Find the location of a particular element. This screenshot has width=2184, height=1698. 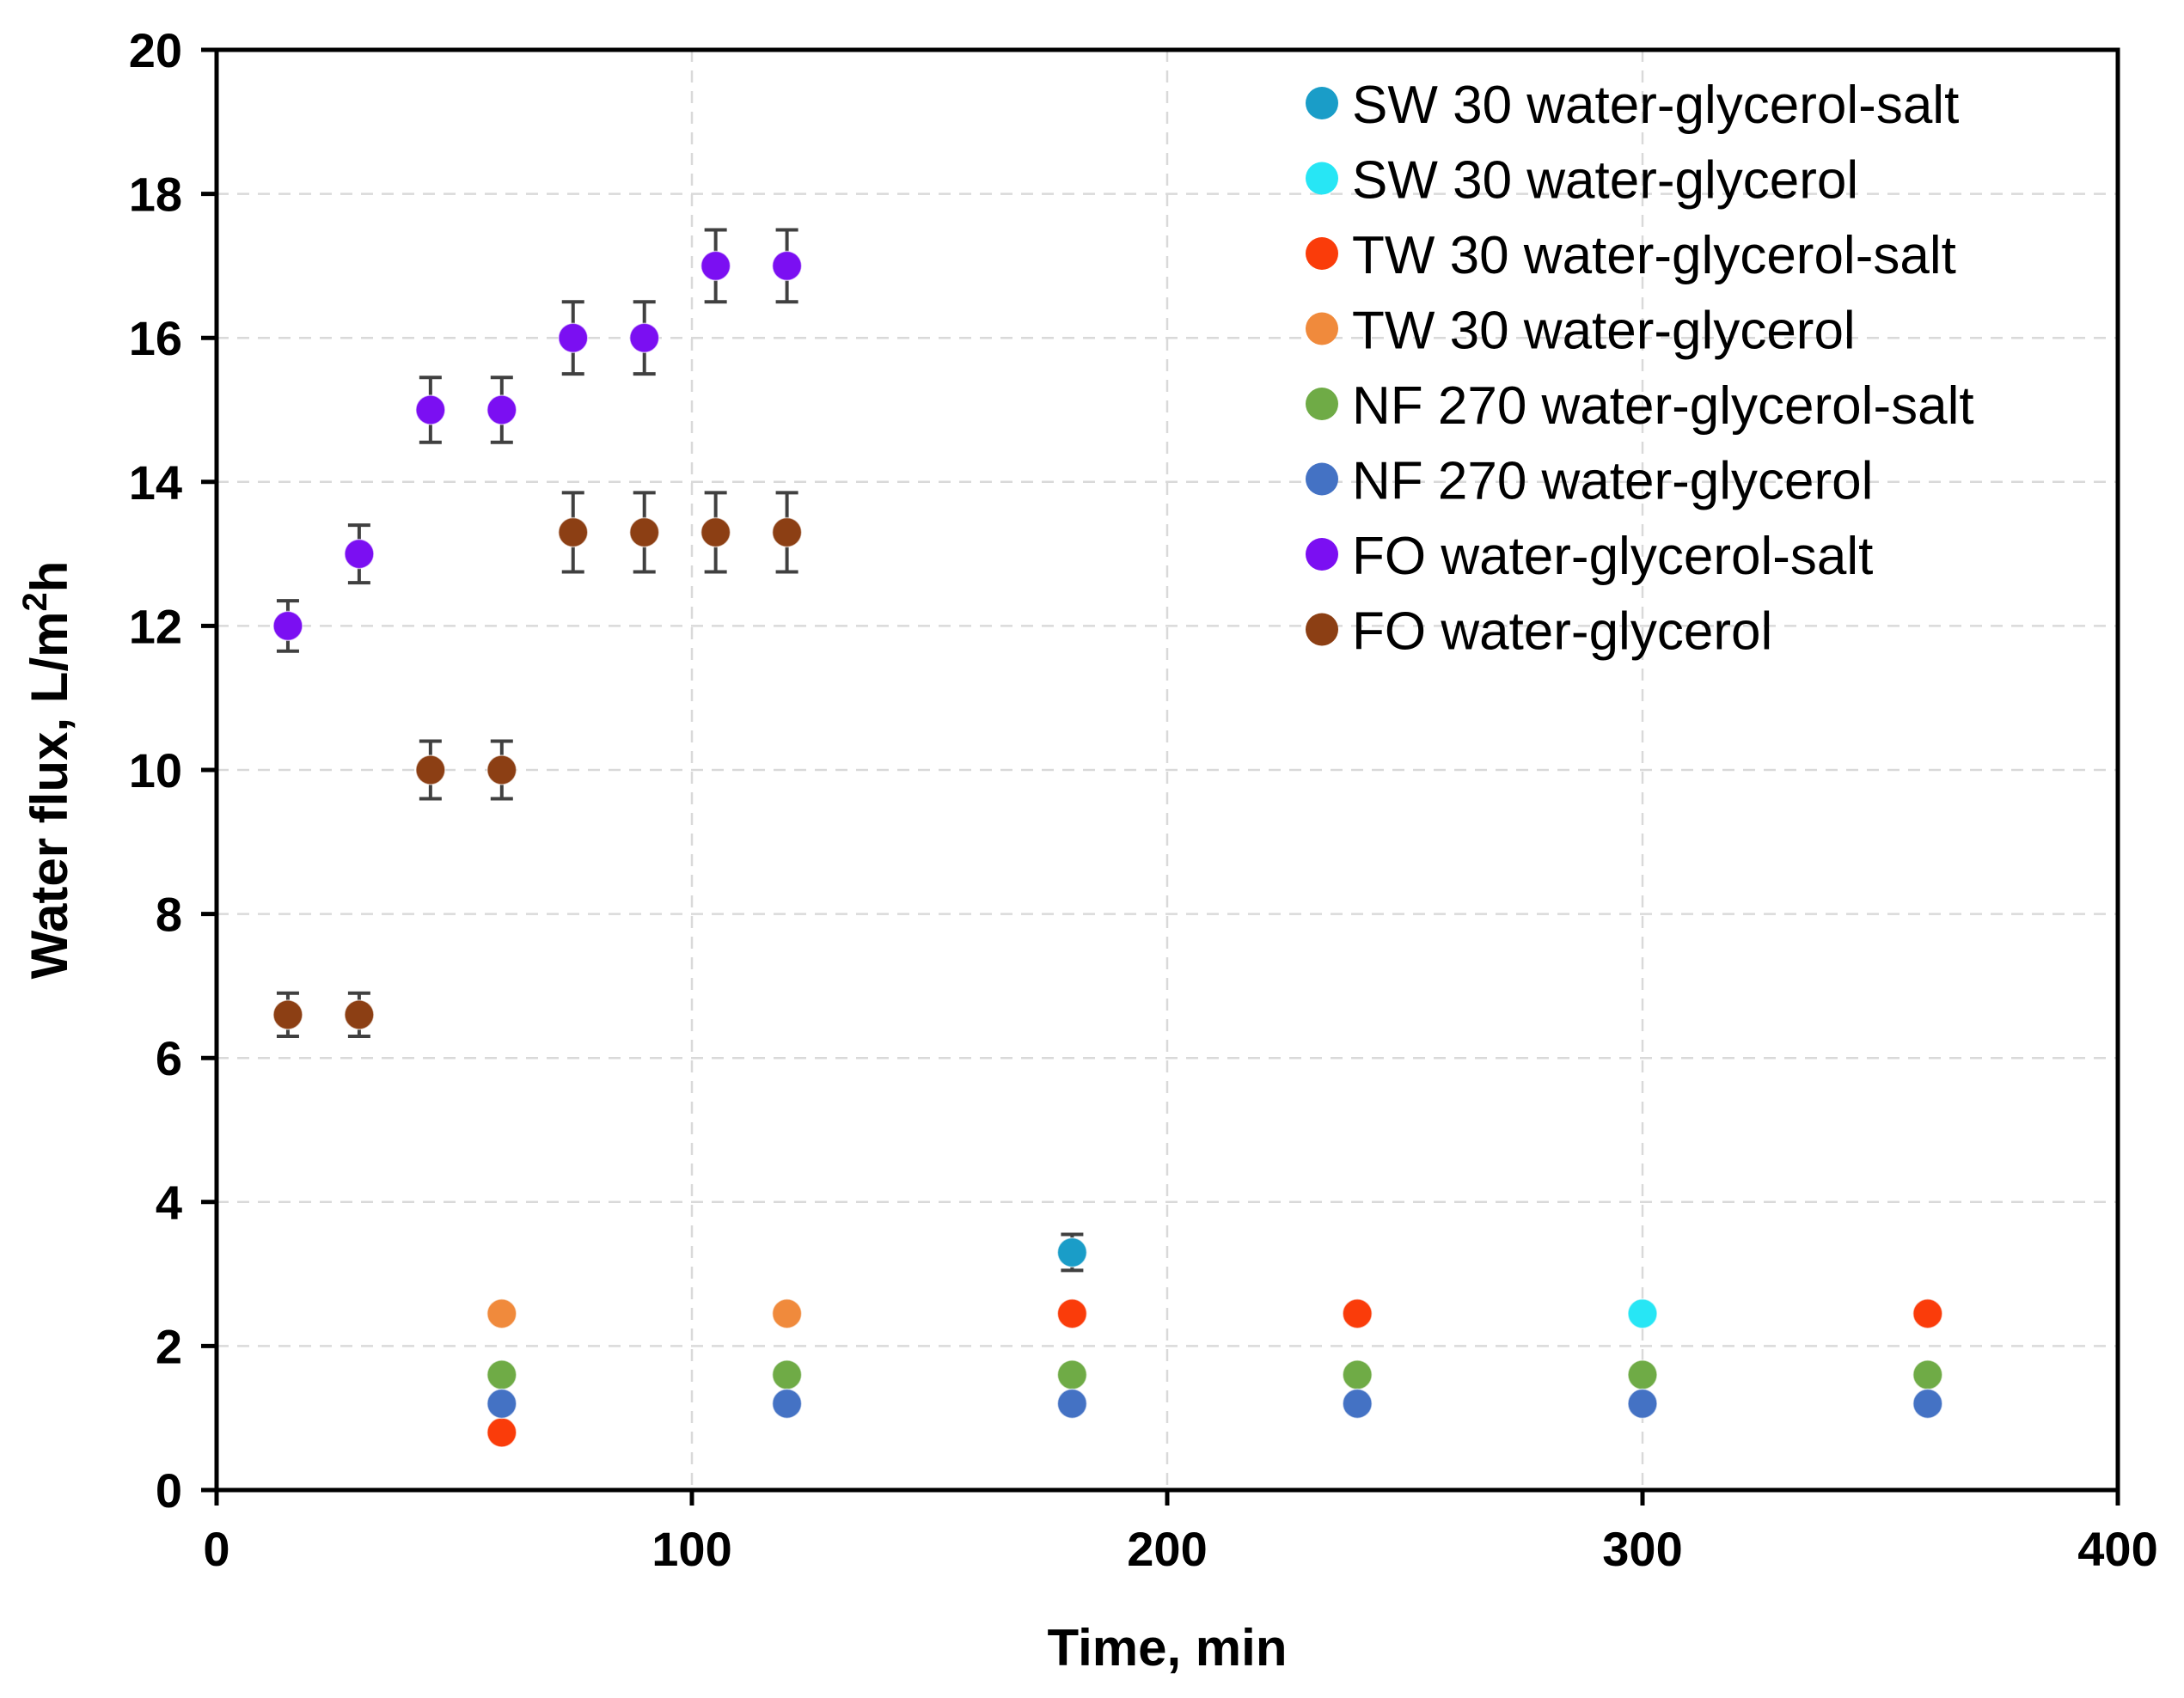

x-tick-label: 300 is located at coordinates (1642, 1549).